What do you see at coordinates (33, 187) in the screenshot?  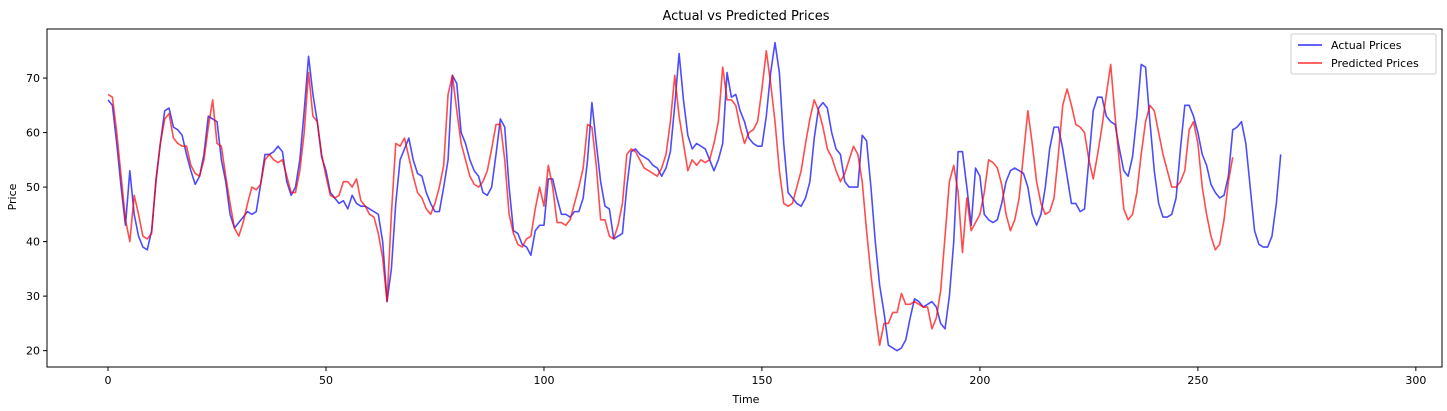 I see `y-tick-label: 50` at bounding box center [33, 187].